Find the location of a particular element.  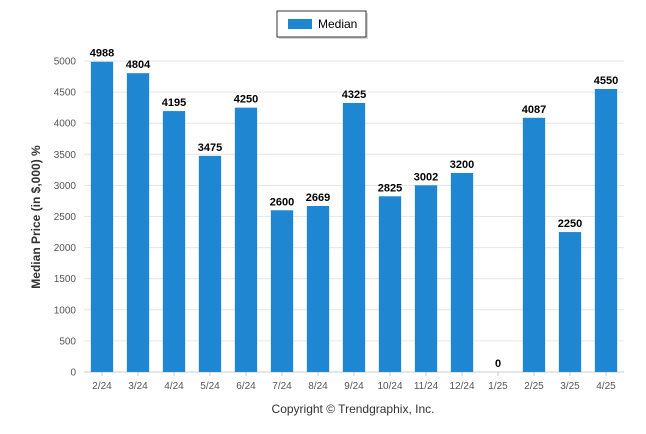

x-tick-label: 4/25 is located at coordinates (606, 386).